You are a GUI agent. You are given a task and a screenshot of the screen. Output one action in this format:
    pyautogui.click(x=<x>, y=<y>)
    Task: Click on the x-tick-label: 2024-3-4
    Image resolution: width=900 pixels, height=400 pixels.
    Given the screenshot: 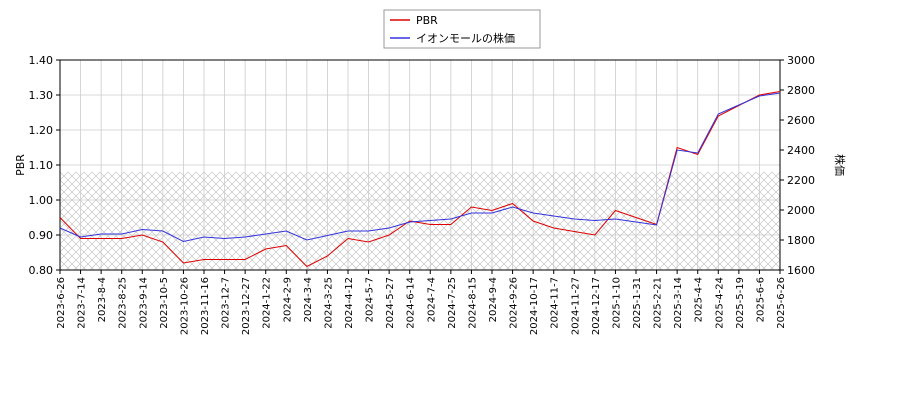 What is the action you would take?
    pyautogui.click(x=308, y=299)
    